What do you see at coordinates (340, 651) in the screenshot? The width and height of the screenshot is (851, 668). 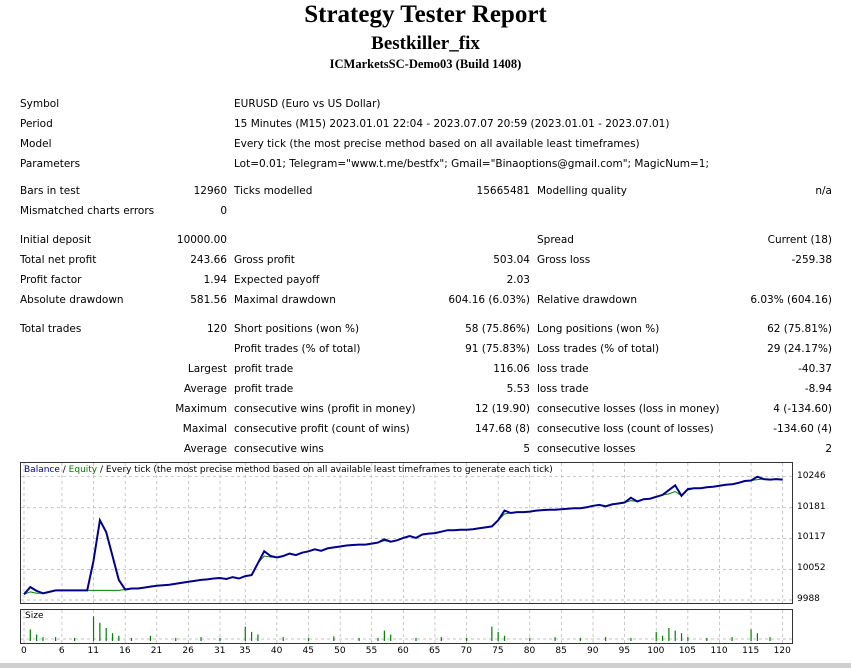 I see `x-tick-label: 50` at bounding box center [340, 651].